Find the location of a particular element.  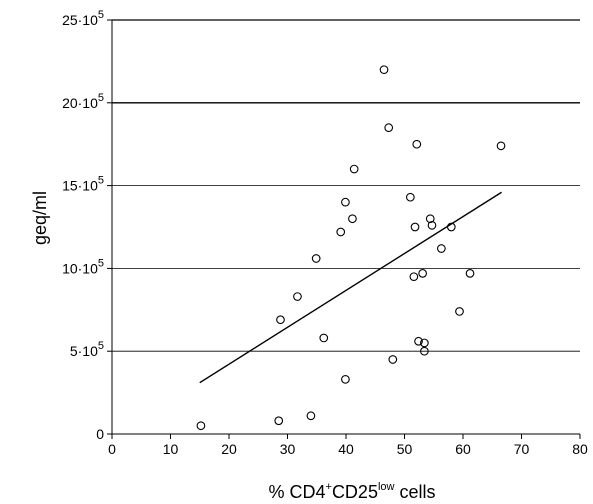

x-tick-label: 50 is located at coordinates (405, 449).